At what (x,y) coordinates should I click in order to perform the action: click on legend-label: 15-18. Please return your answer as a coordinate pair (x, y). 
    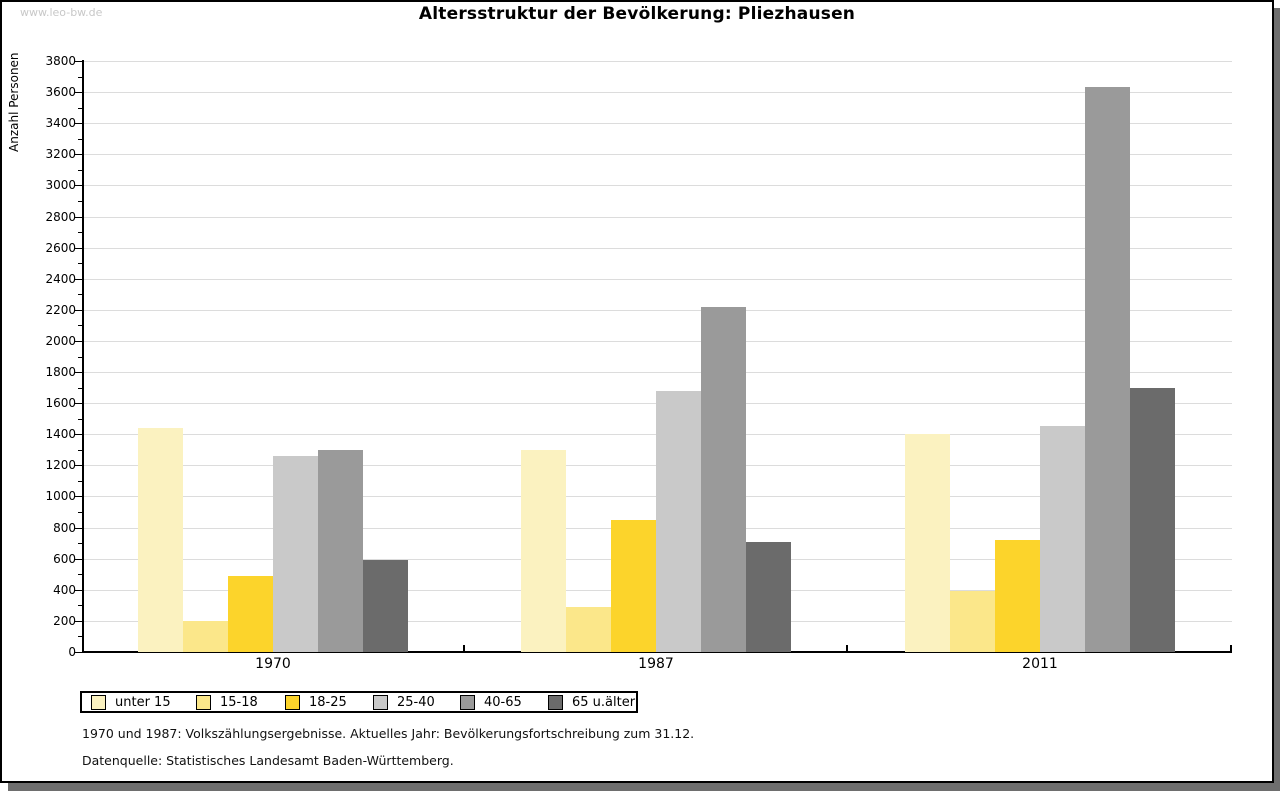
    Looking at the image, I should click on (239, 702).